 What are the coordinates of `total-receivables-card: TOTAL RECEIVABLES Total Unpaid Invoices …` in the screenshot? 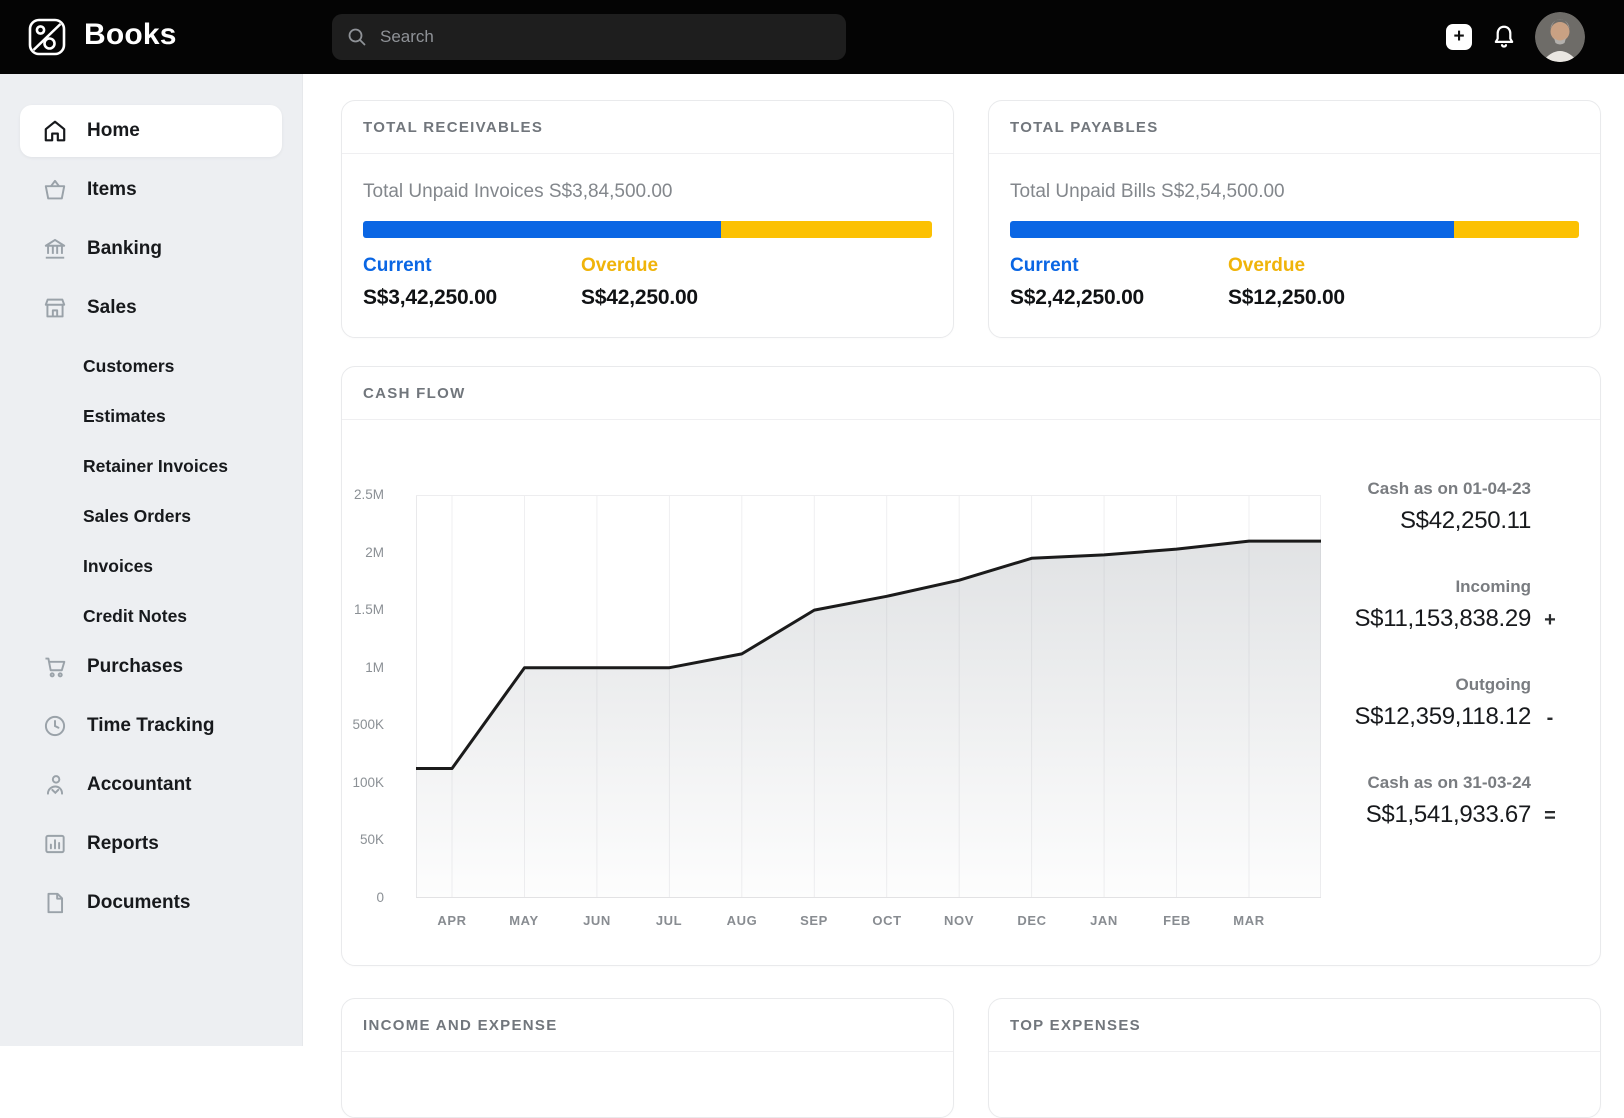 It's located at (647, 219).